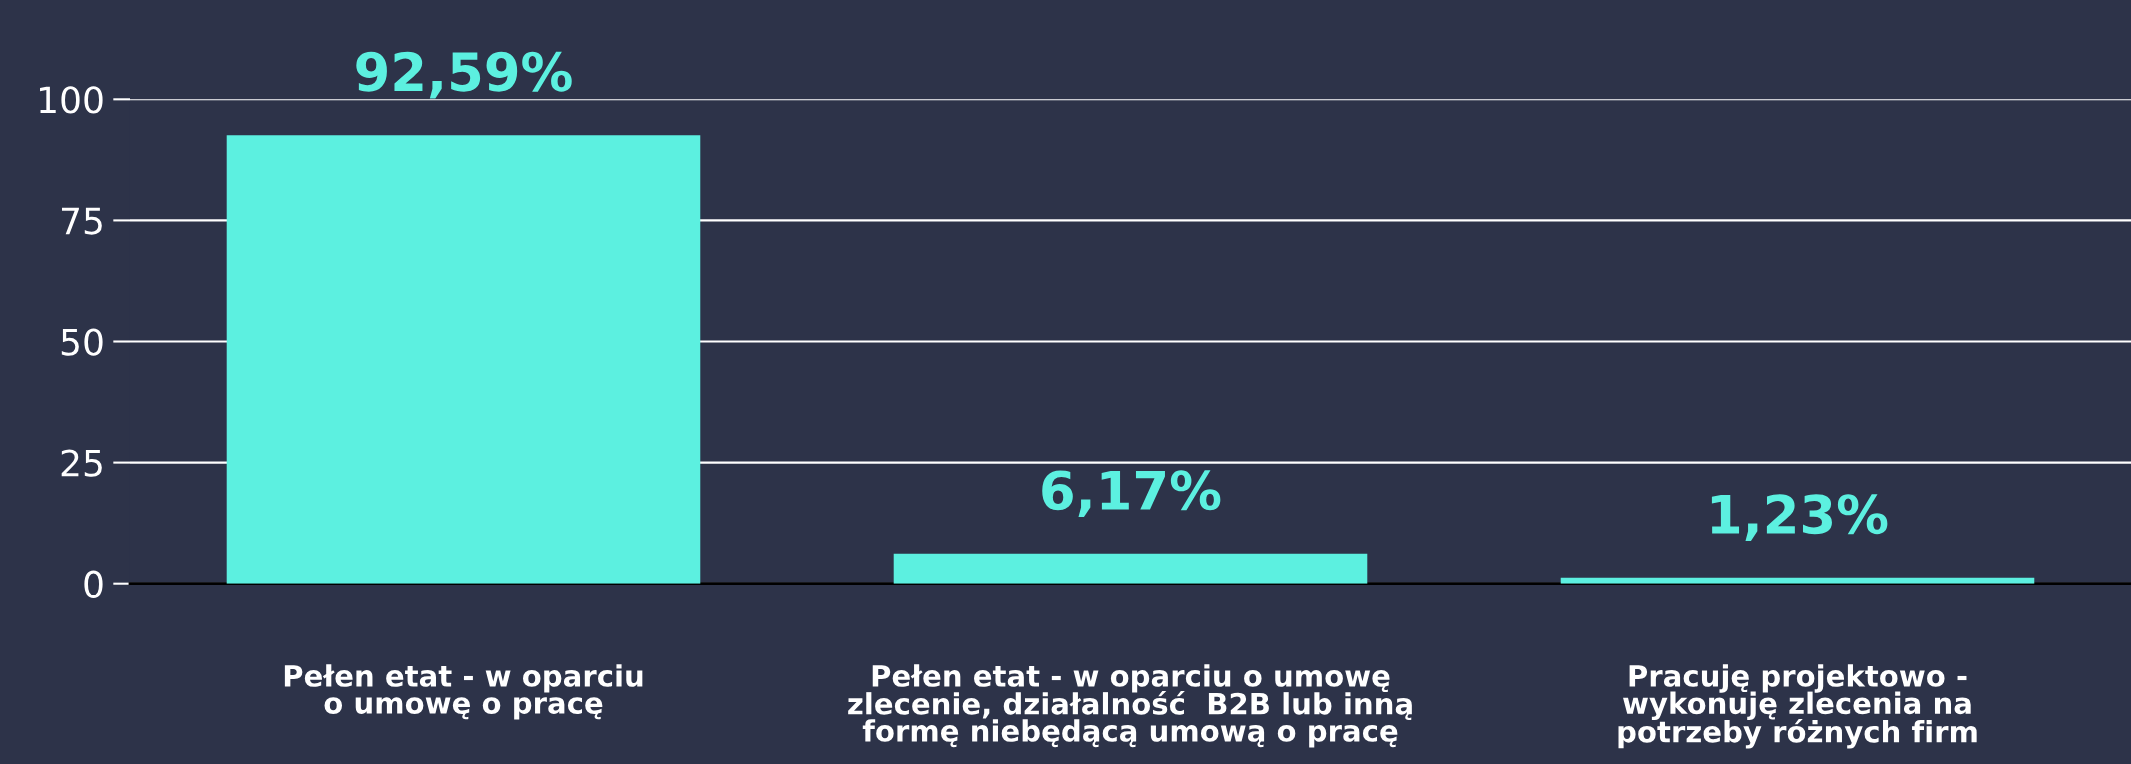 Image resolution: width=2131 pixels, height=764 pixels. What do you see at coordinates (81, 463) in the screenshot?
I see `y-tick-label: 25` at bounding box center [81, 463].